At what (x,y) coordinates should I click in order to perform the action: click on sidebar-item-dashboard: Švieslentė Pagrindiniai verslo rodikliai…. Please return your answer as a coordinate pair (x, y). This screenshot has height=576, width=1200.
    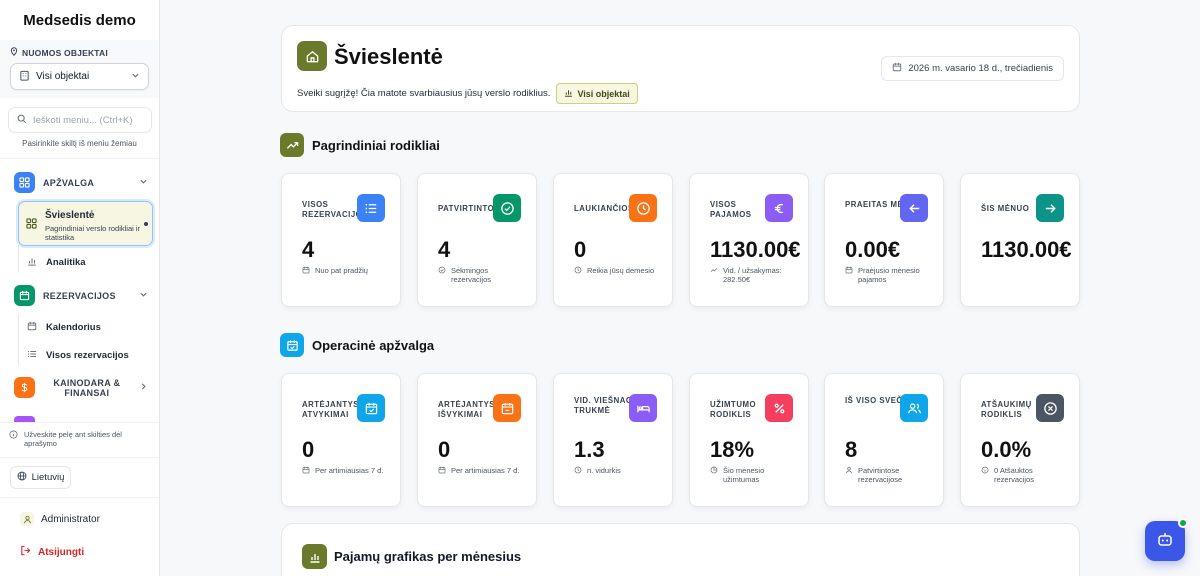
    Looking at the image, I should click on (85, 223).